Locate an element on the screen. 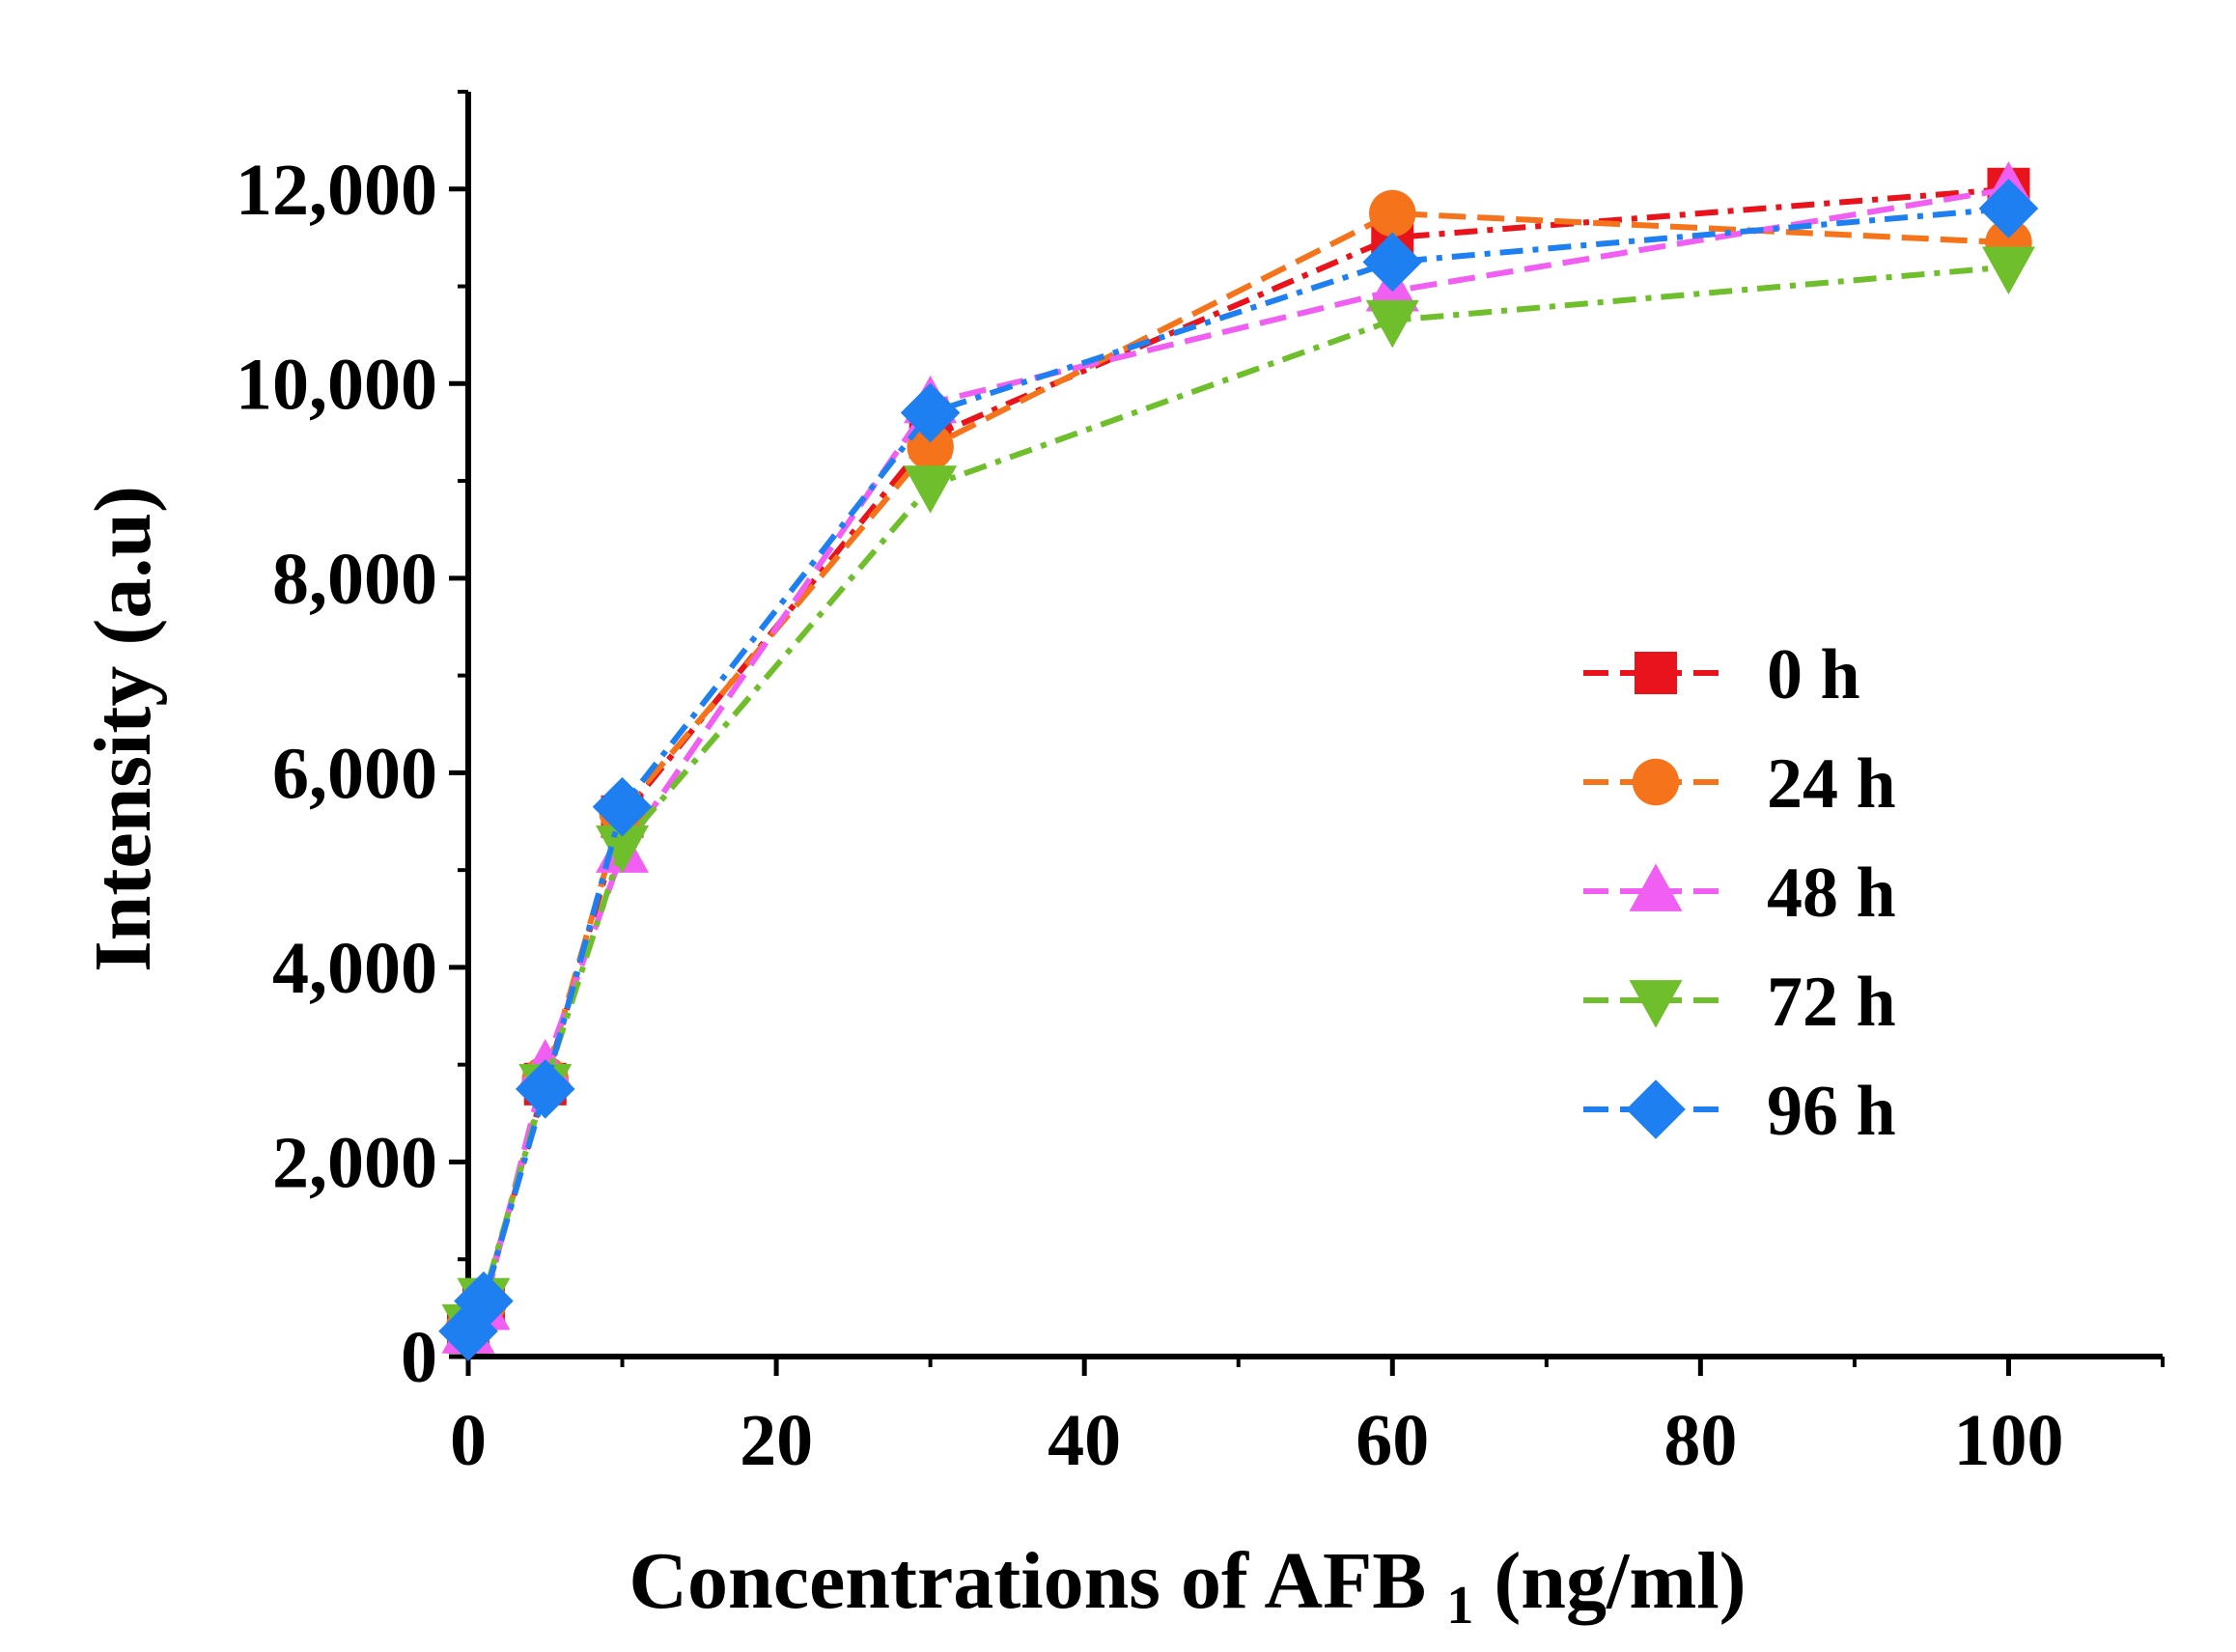 The width and height of the screenshot is (2236, 1652). y-tick-label: 0 is located at coordinates (419, 1357).